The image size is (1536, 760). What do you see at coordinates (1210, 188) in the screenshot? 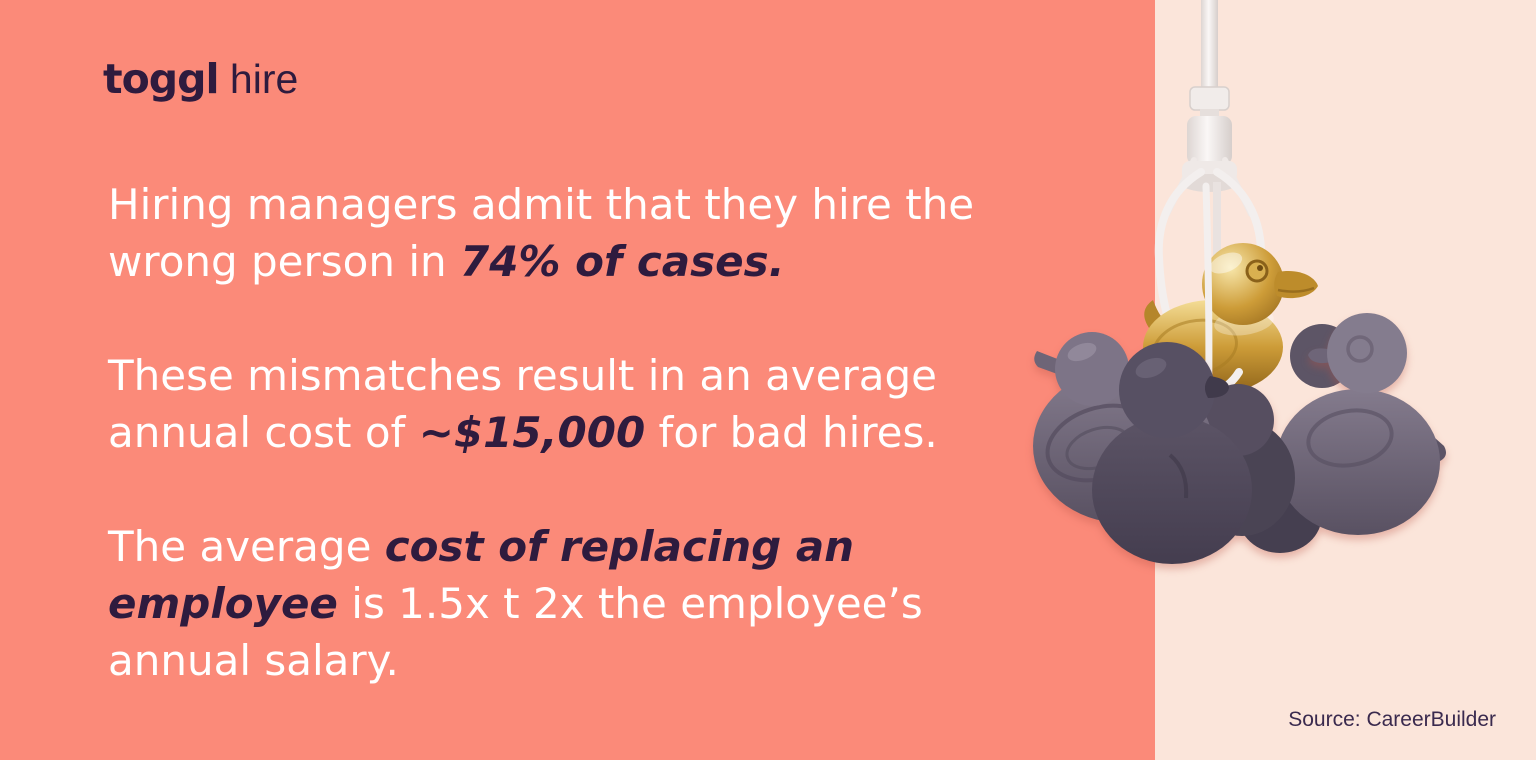
I see `claw-machine-arm-icon` at bounding box center [1210, 188].